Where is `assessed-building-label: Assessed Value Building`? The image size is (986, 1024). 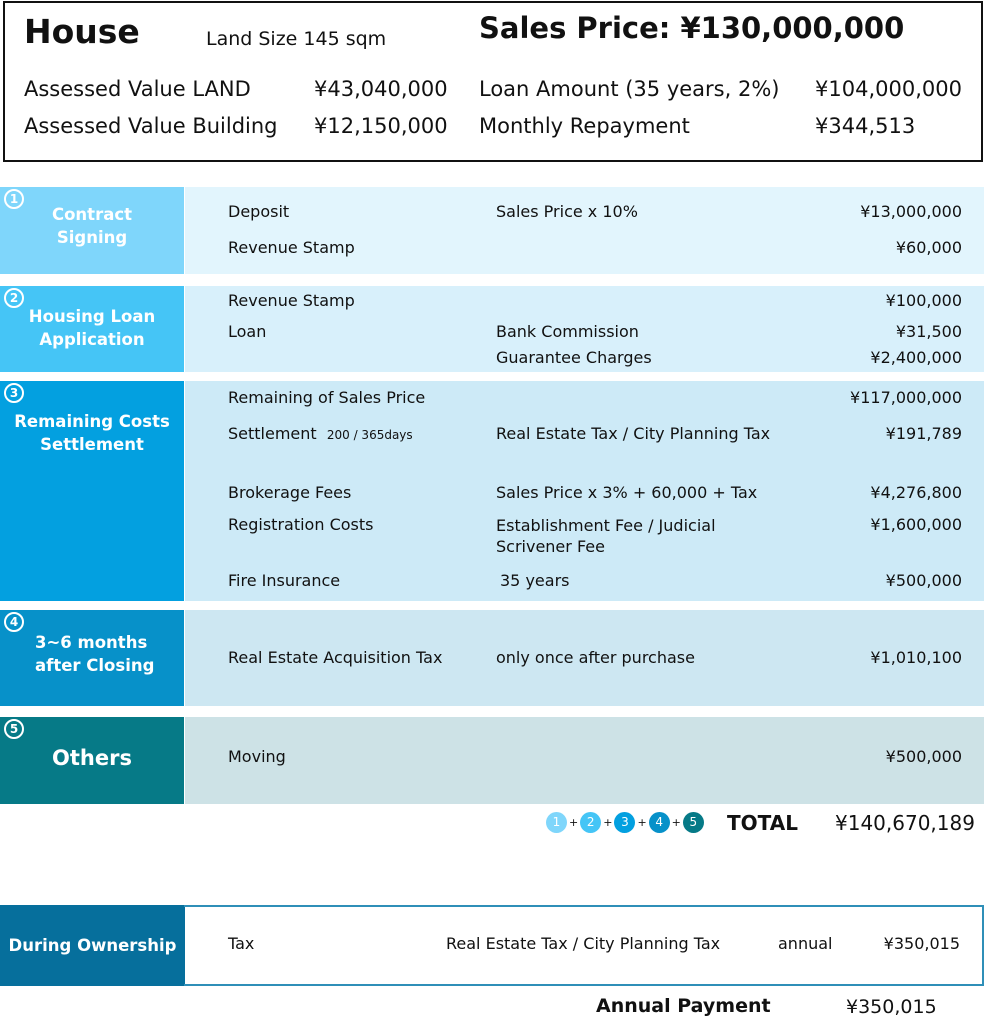
assessed-building-label: Assessed Value Building is located at coordinates (151, 126).